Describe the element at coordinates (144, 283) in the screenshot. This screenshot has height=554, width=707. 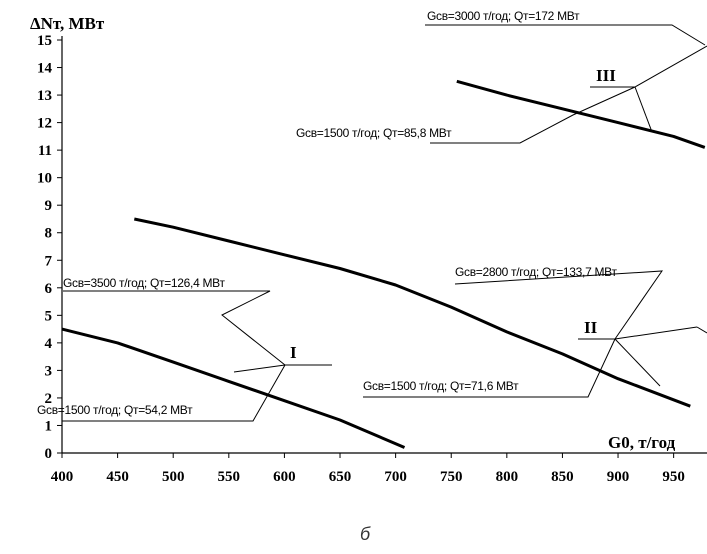
I see `annotation-label: Gсв=3500 т/год; Qт=126,4 МВт` at that location.